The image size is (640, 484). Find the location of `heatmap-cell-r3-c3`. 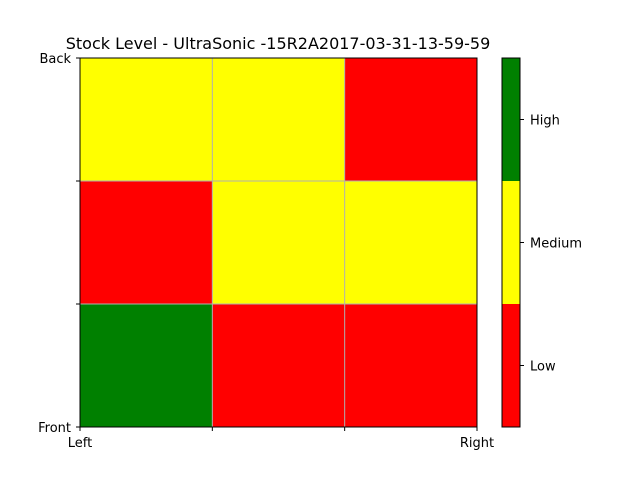

heatmap-cell-r3-c3 is located at coordinates (410, 365).